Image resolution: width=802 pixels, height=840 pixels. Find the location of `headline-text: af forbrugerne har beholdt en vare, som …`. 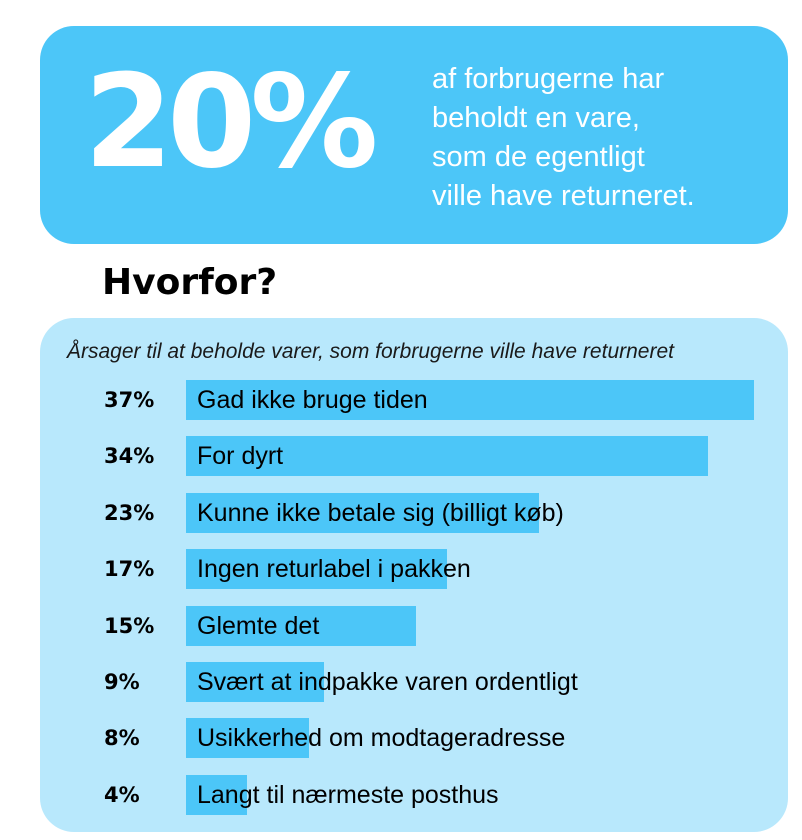

headline-text: af forbrugerne har beholdt en vare, som … is located at coordinates (563, 137).